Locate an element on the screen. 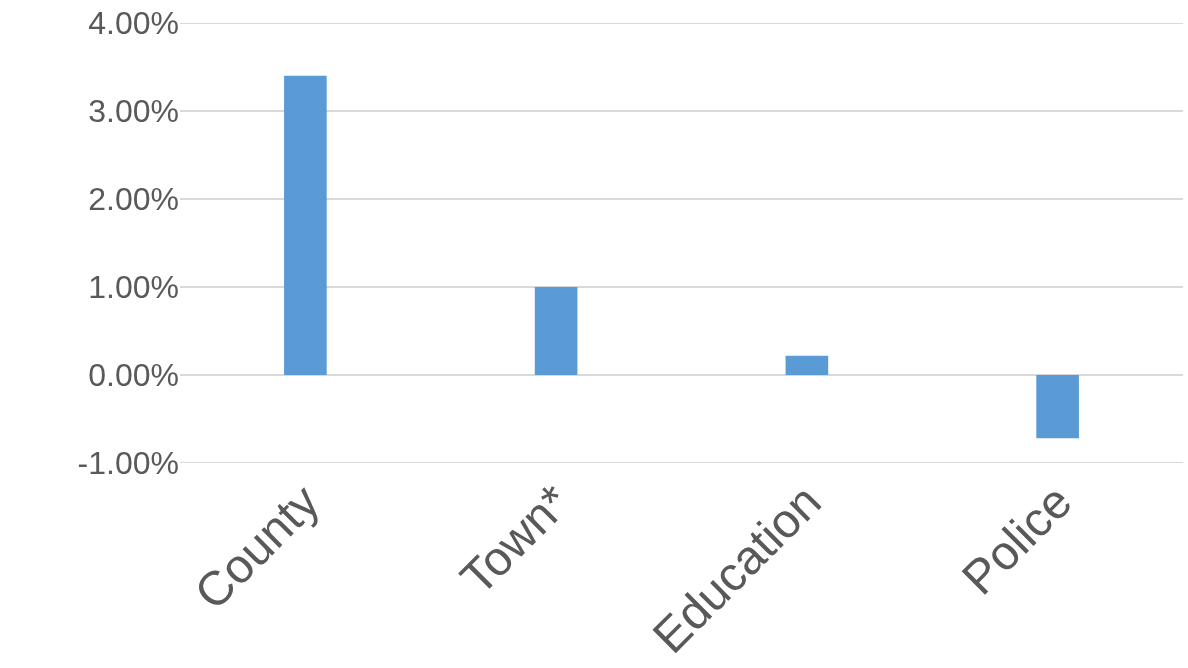 The height and width of the screenshot is (668, 1188). y-tick-label: 4.00% is located at coordinates (133, 23).